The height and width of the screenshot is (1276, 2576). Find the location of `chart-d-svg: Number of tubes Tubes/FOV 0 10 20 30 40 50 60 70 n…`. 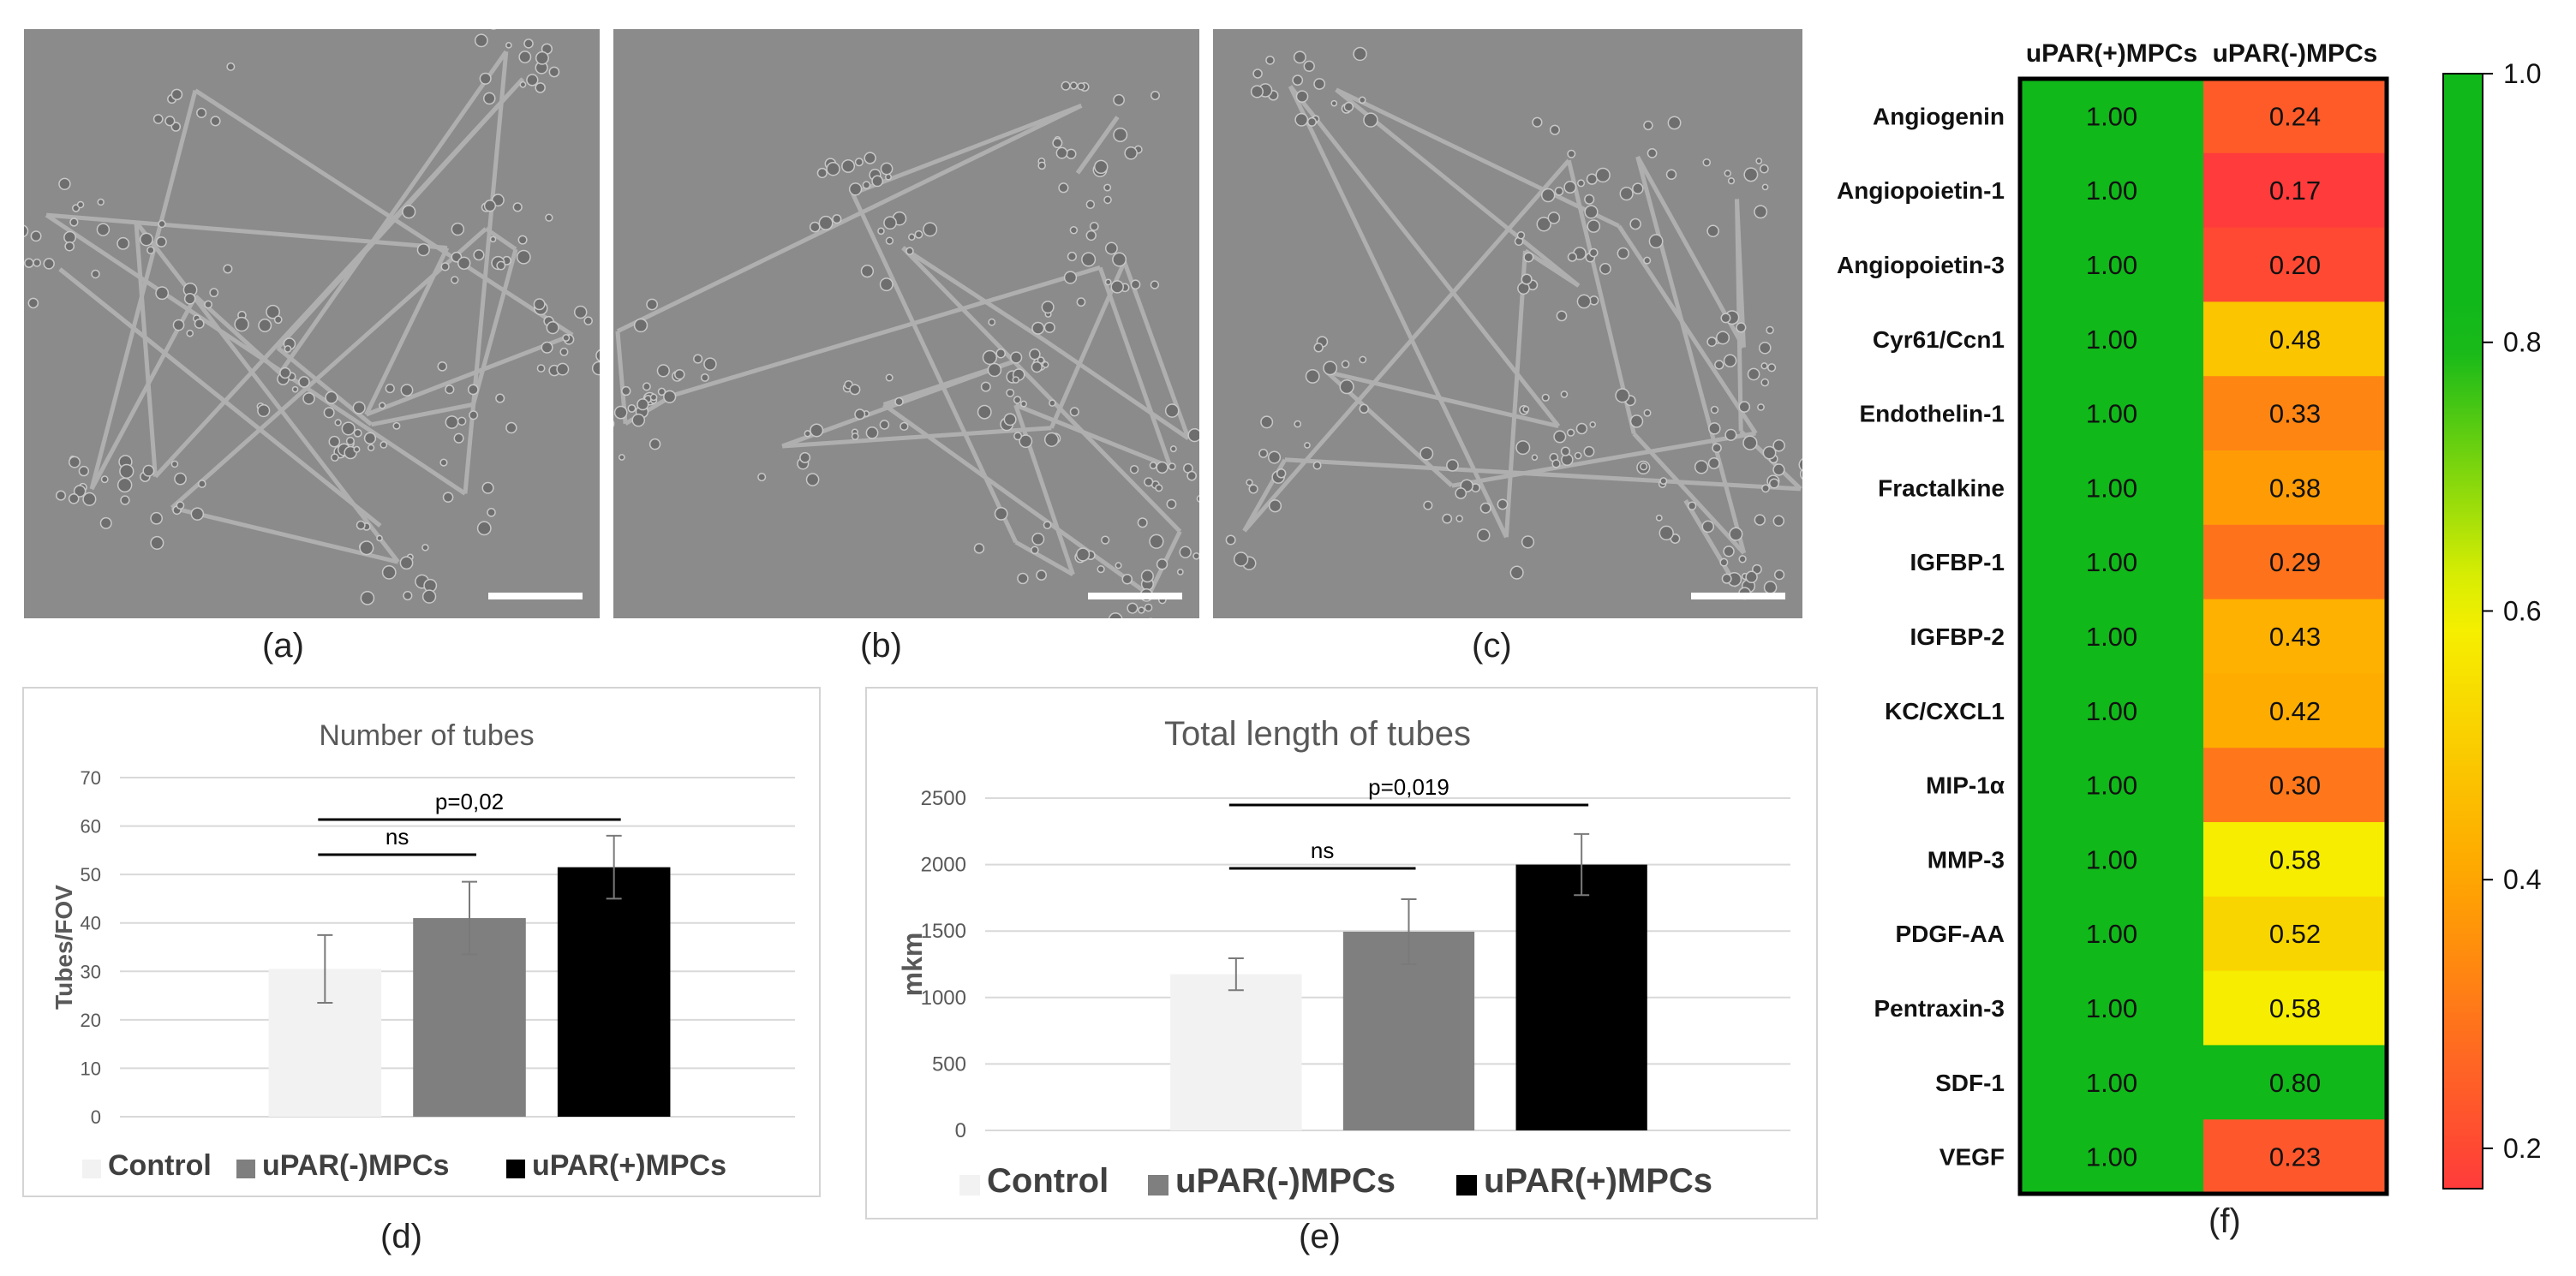

chart-d-svg: Number of tubes Tubes/FOV 0 10 20 30 40 50 60 70 n… is located at coordinates (423, 950).